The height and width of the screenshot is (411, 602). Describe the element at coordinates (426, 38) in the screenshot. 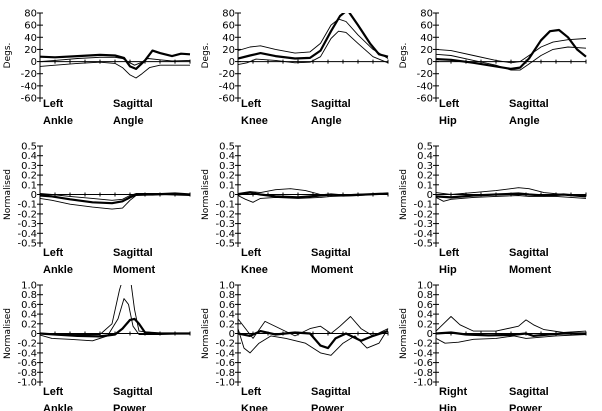

I see `y-tick-label: 40` at that location.